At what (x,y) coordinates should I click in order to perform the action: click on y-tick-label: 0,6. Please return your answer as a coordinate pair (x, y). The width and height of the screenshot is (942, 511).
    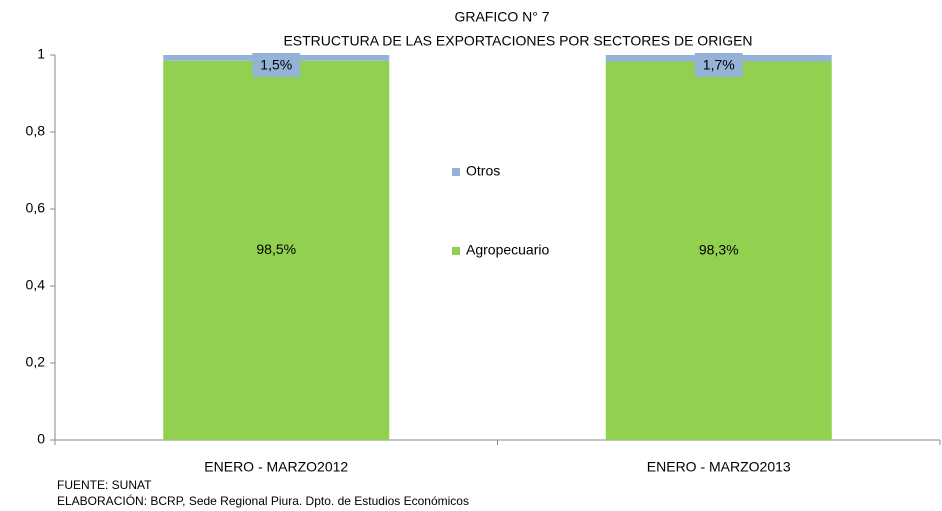
    Looking at the image, I should click on (36, 208).